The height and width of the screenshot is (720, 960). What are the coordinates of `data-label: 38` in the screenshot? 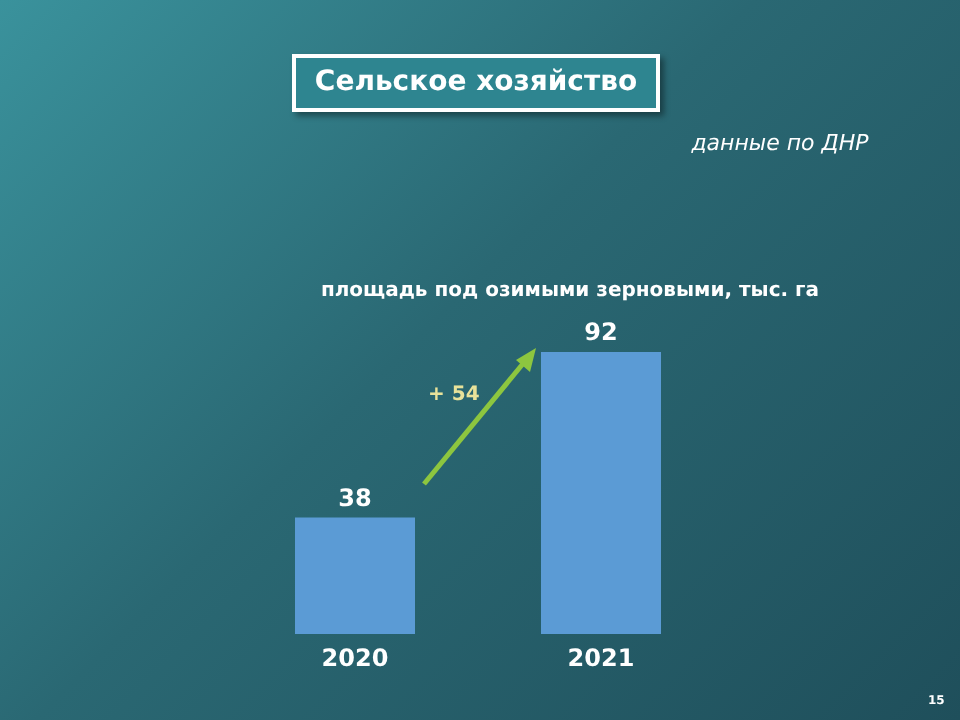 It's located at (355, 497).